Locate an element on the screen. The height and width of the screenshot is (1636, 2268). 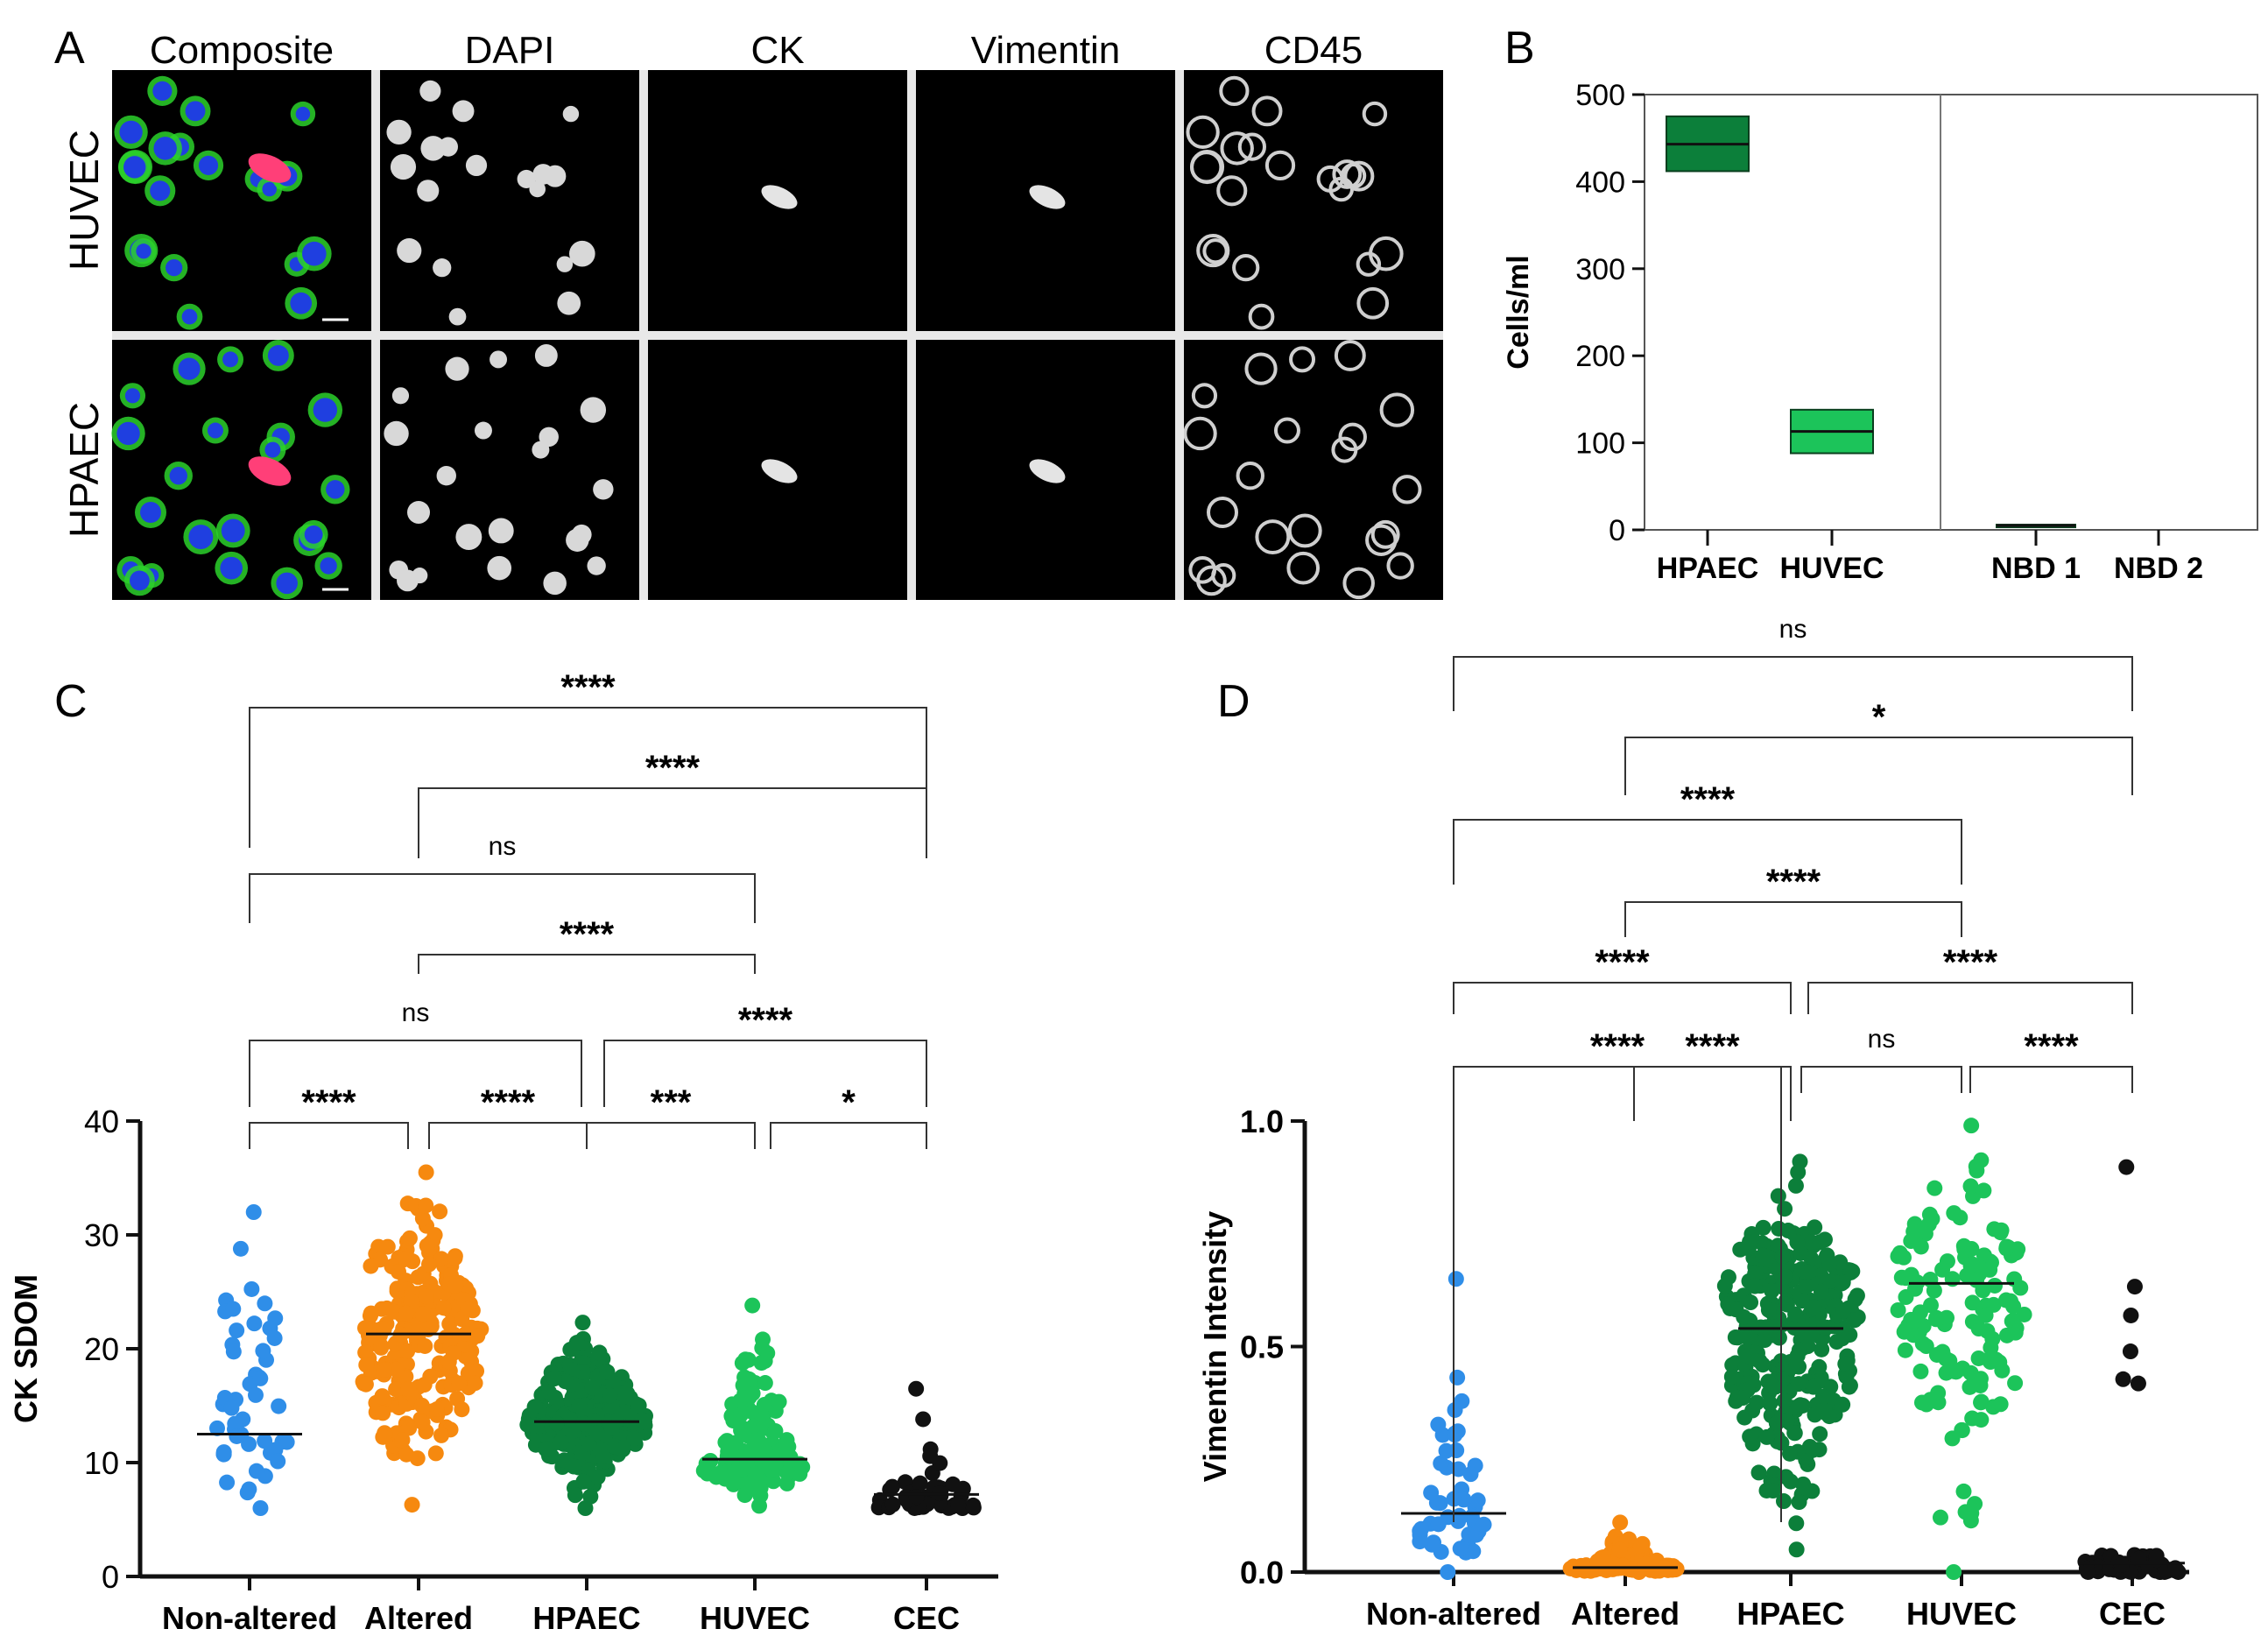
micrograph-huvec-cd45 is located at coordinates (1295, 202).